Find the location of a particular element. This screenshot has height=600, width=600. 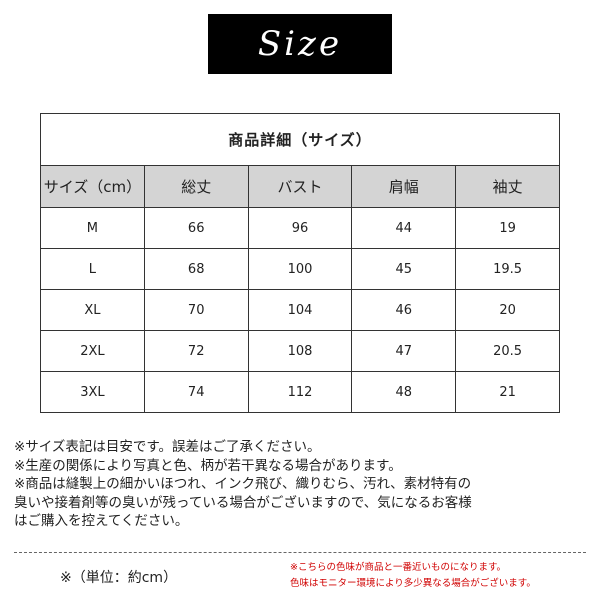

measurement: 100 is located at coordinates (300, 269).